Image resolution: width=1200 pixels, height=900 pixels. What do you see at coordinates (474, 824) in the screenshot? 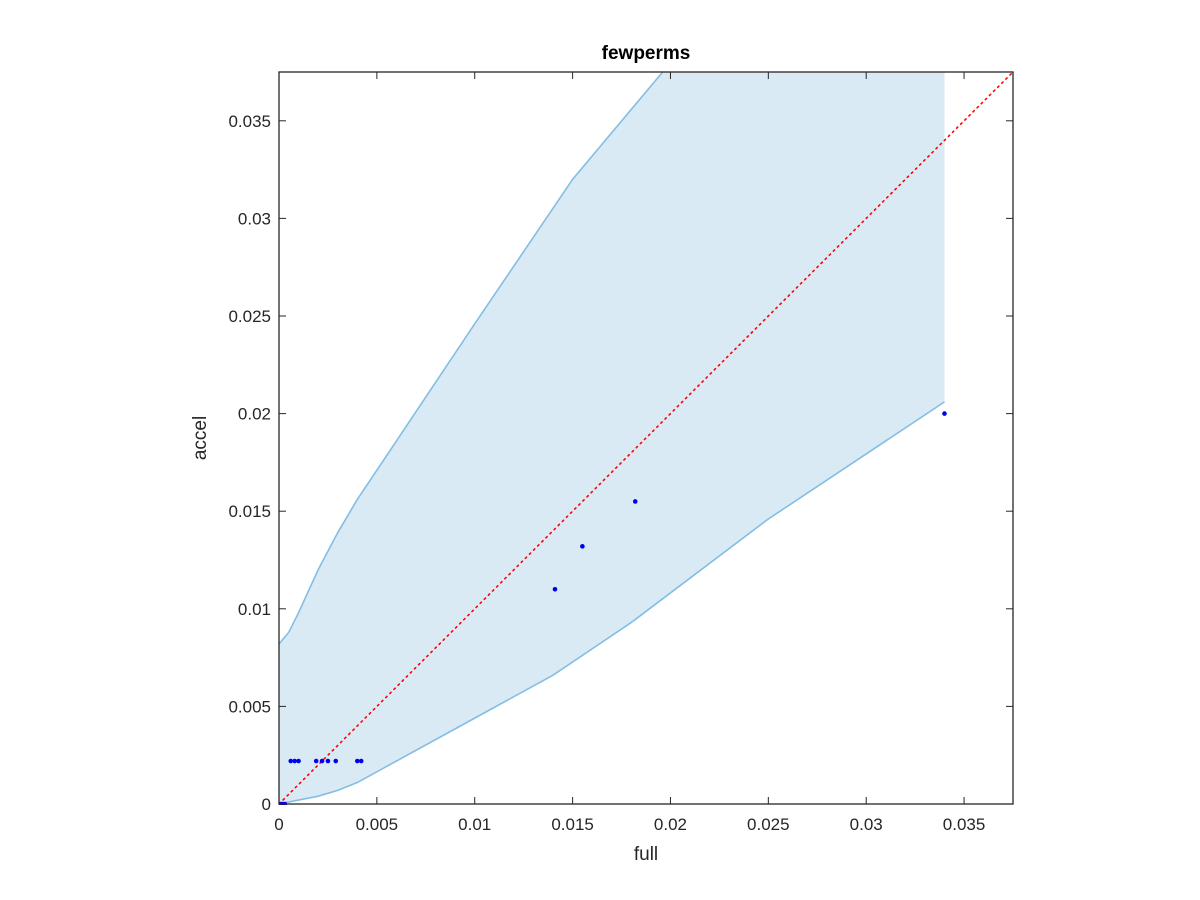
I see `x-tick-label: 0.01` at bounding box center [474, 824].